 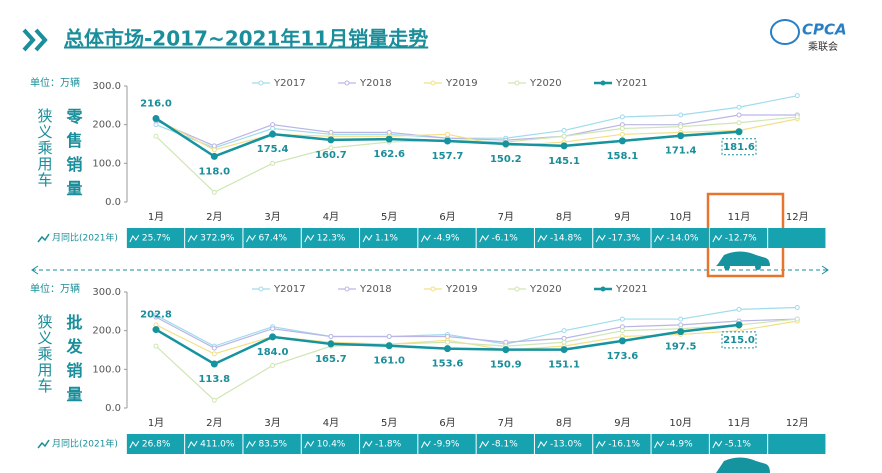 What do you see at coordinates (566, 239) in the screenshot?
I see `yoy-value: -14.8%` at bounding box center [566, 239].